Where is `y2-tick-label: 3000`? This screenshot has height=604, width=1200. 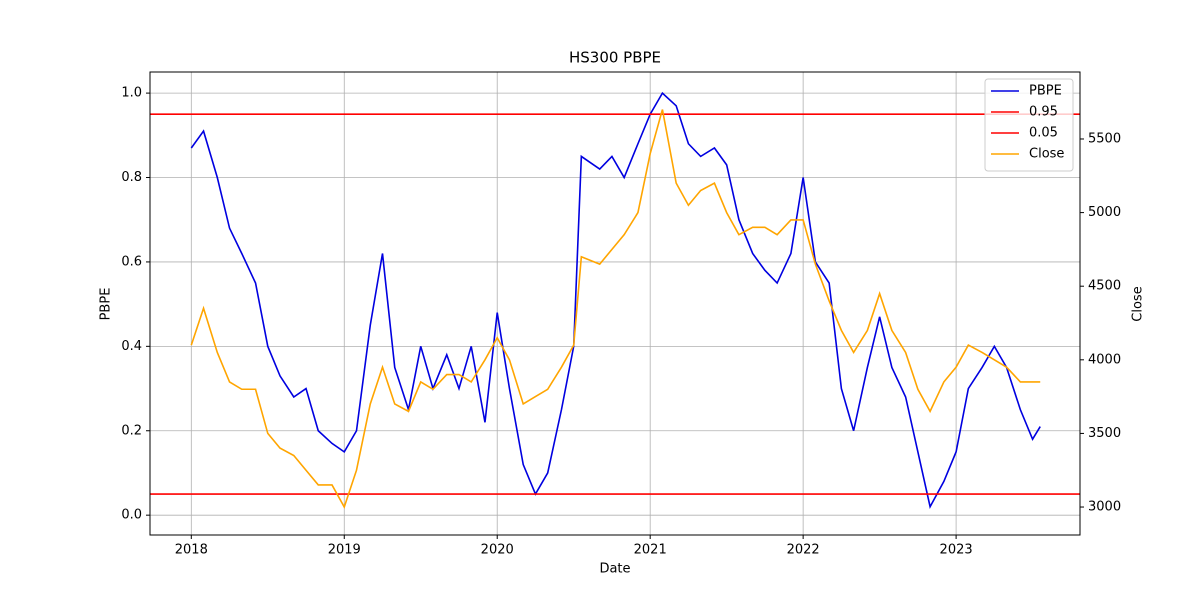 y2-tick-label: 3000 is located at coordinates (1104, 507).